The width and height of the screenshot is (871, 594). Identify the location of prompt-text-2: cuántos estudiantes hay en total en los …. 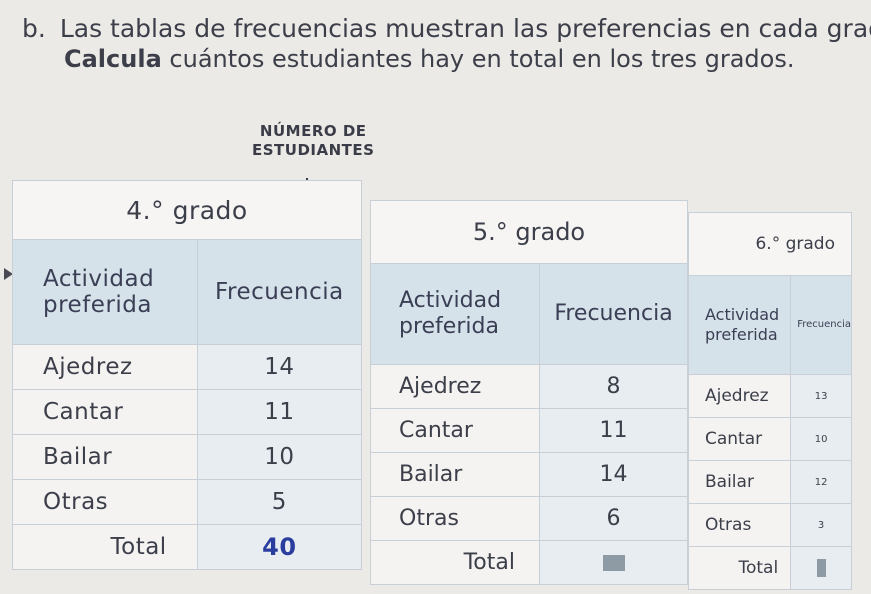
(482, 59).